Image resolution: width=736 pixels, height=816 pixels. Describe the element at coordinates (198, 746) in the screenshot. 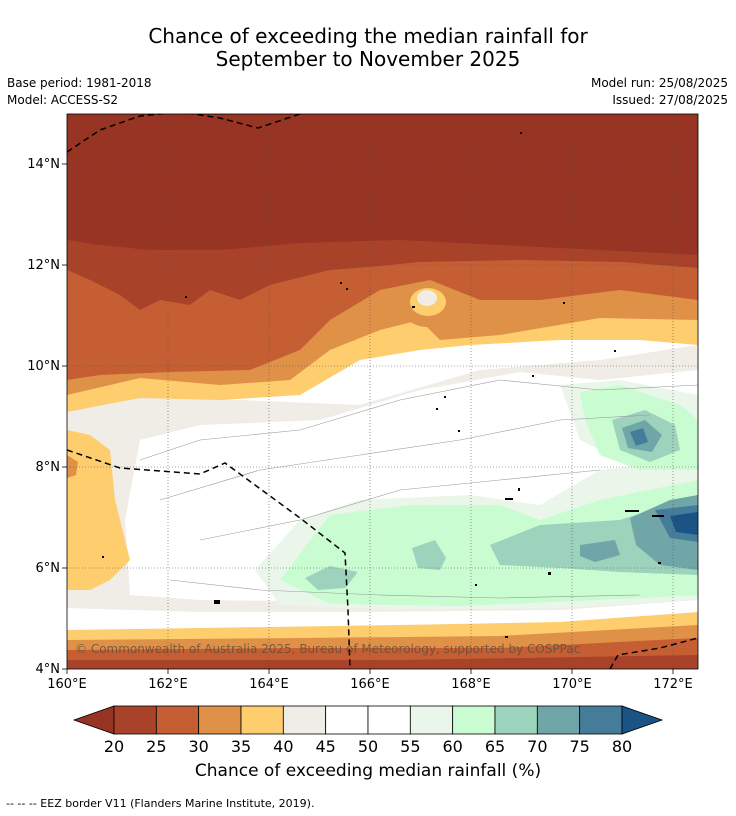

I see `colorbar-tick-label: 30` at that location.